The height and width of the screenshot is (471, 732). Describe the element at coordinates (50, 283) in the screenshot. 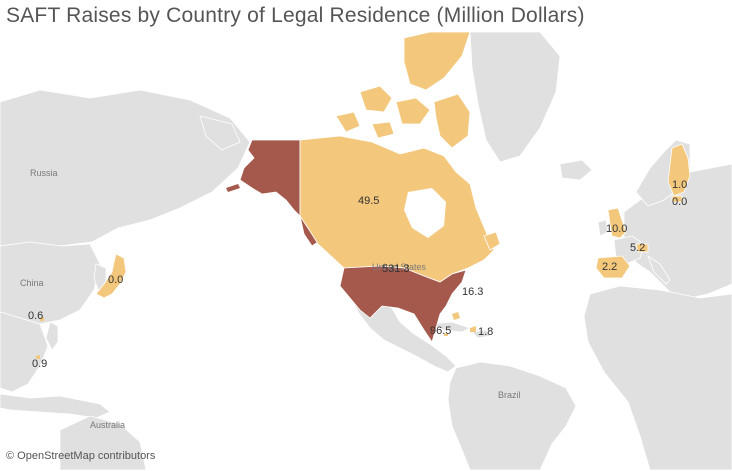

I see `china-land` at that location.